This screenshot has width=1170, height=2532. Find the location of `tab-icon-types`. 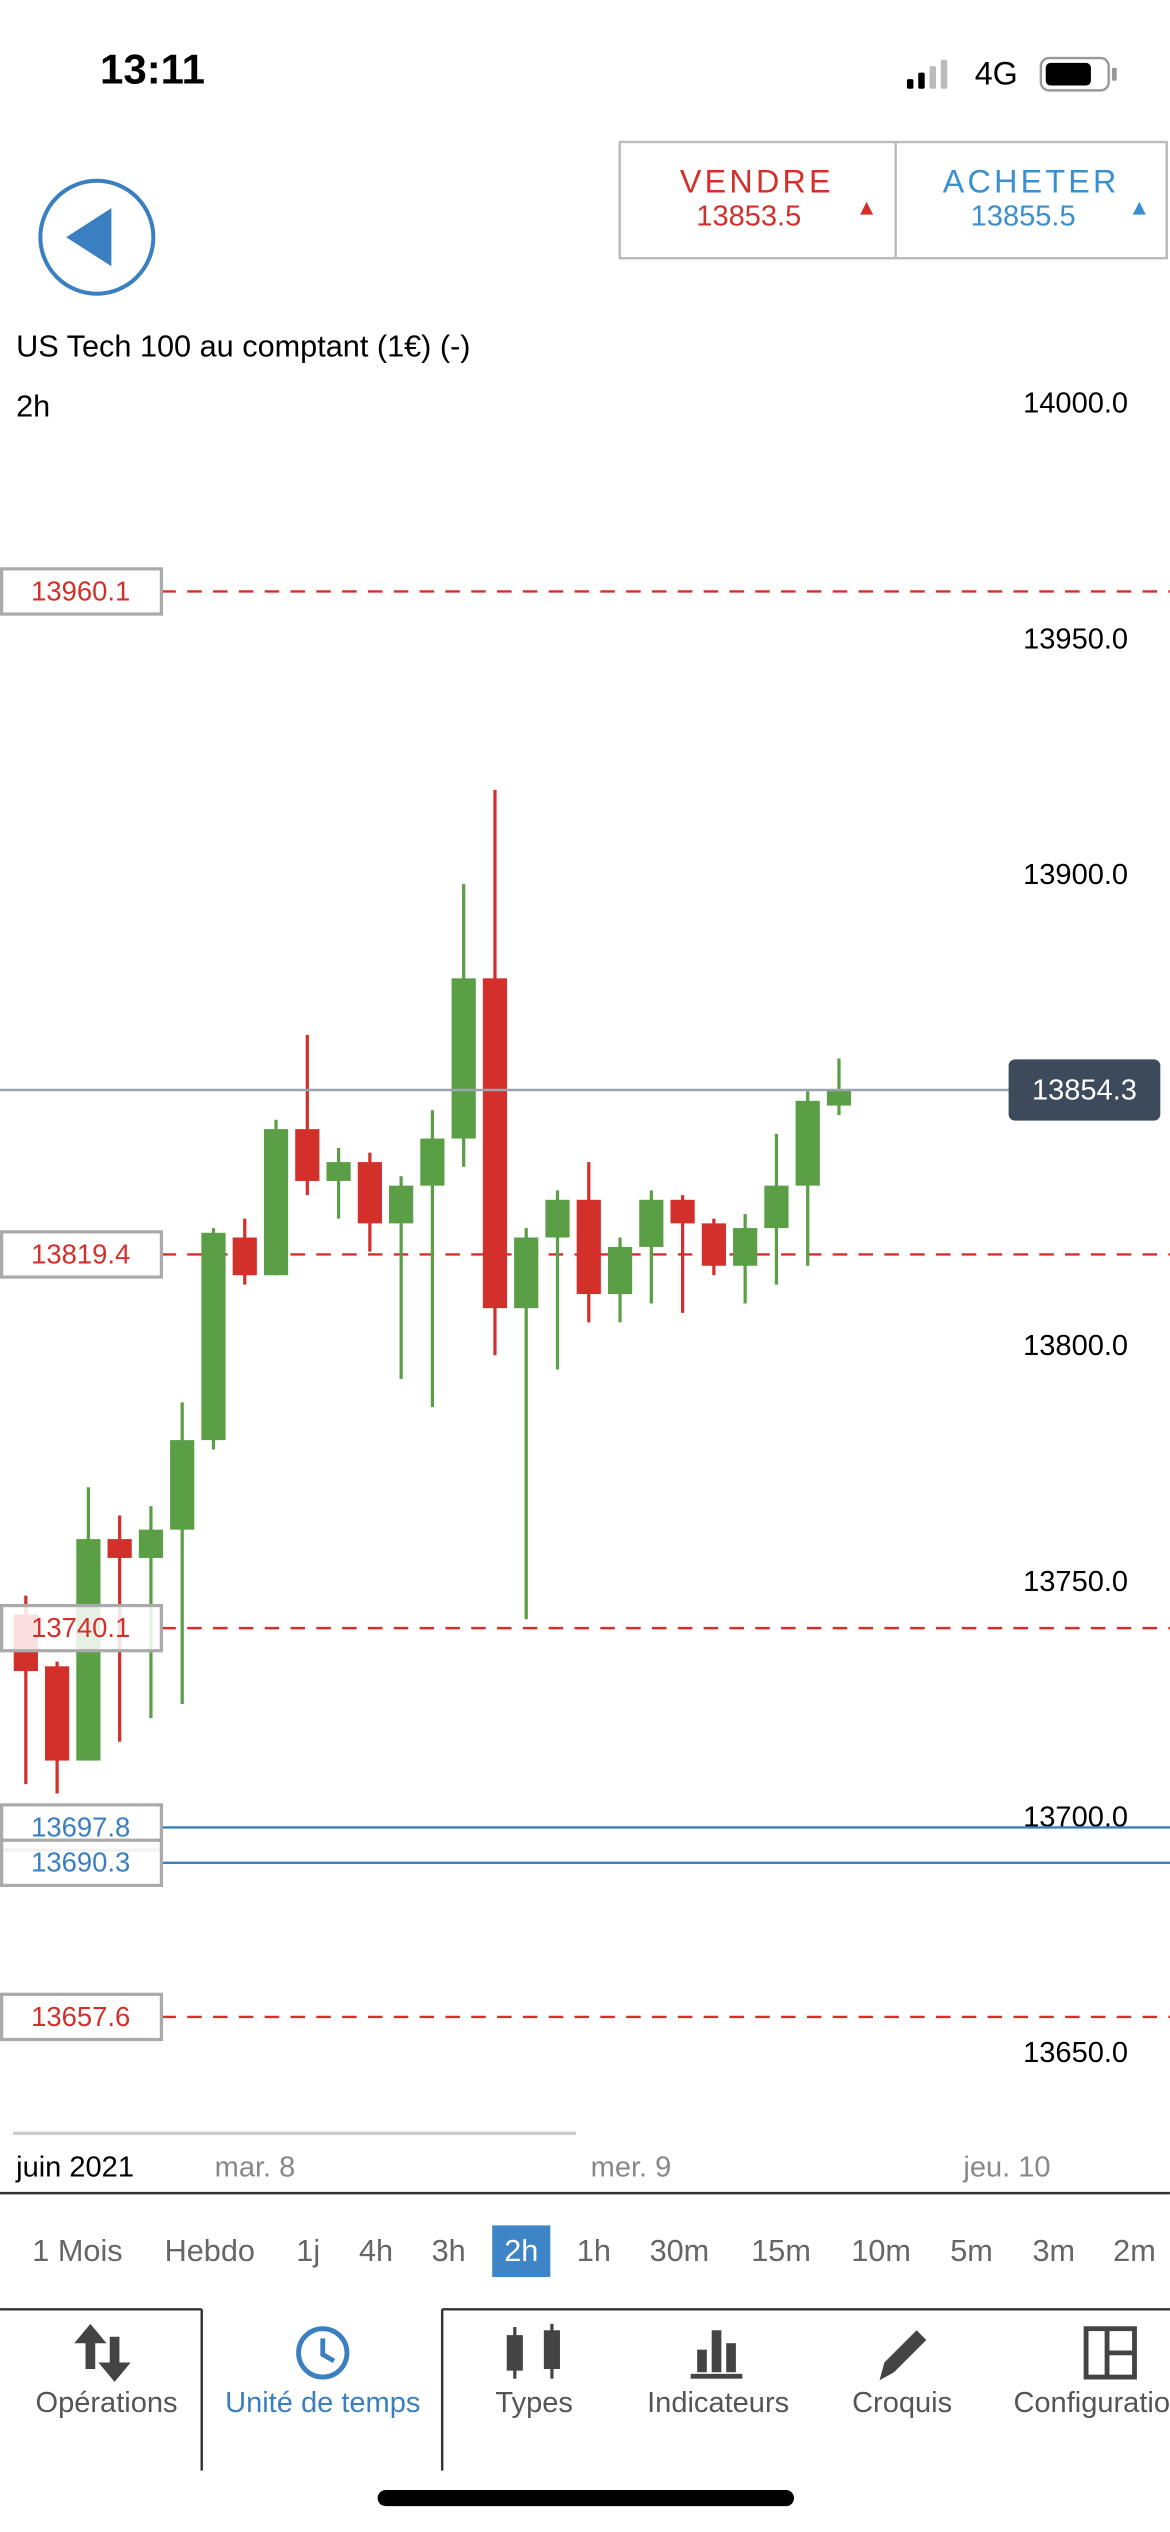

tab-icon-types is located at coordinates (533, 2351).